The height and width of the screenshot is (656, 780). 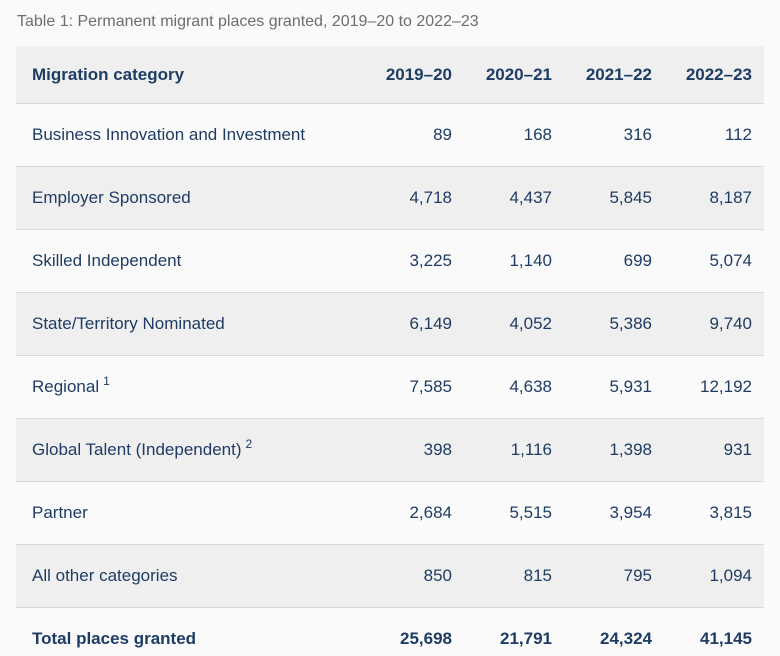 What do you see at coordinates (414, 513) in the screenshot?
I see `value-cell: 2,684` at bounding box center [414, 513].